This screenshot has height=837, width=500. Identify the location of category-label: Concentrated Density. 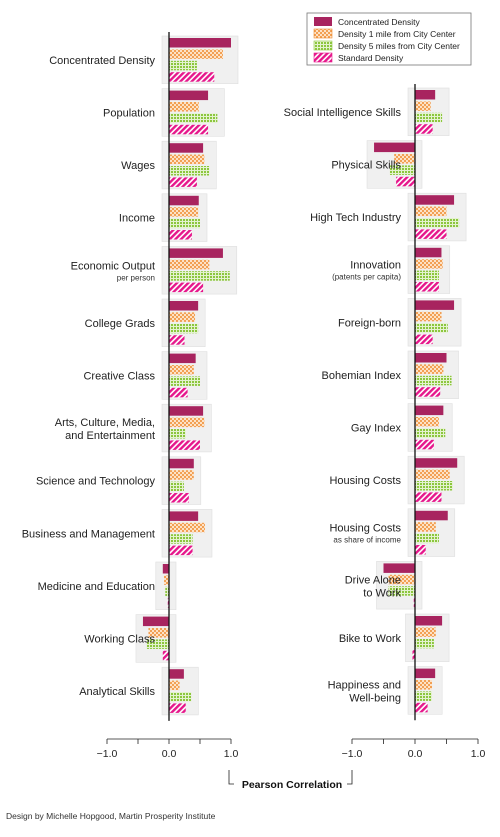
(102, 61).